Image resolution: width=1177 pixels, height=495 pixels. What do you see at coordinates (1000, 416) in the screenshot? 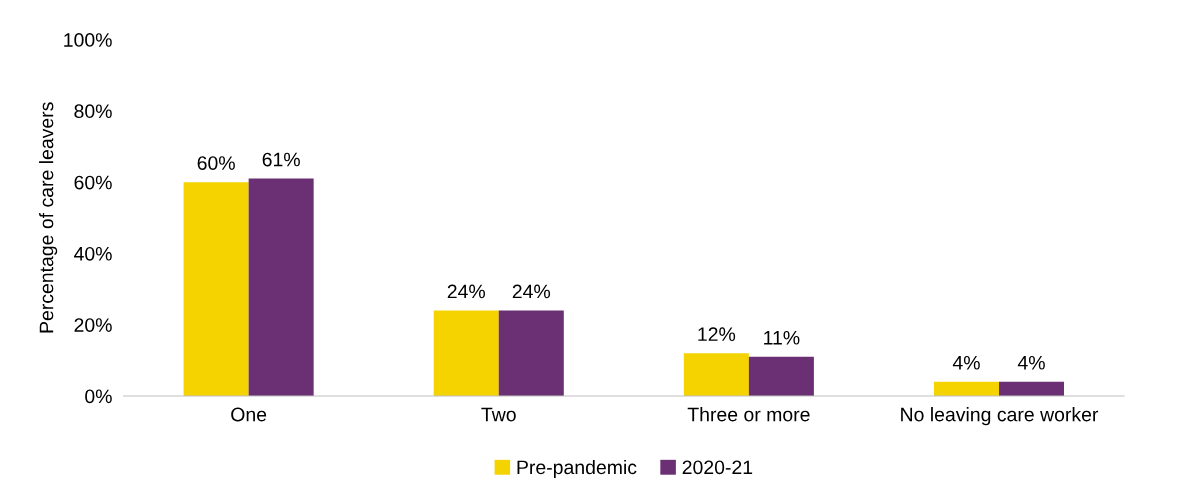
I see `x-tick-label: No leaving care worker` at bounding box center [1000, 416].